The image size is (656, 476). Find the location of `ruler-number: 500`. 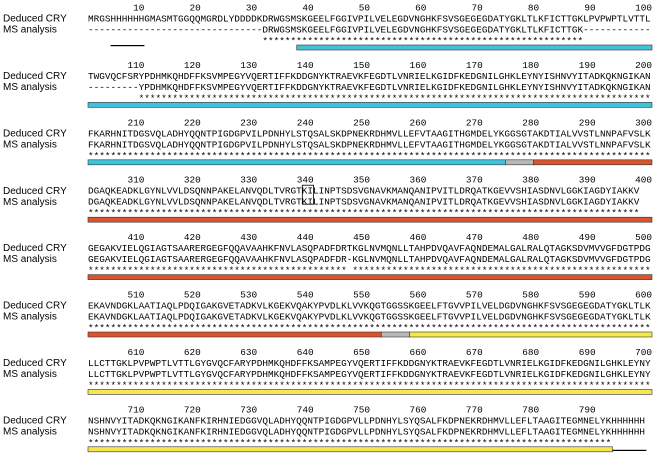

ruler-number: 500 is located at coordinates (643, 237).